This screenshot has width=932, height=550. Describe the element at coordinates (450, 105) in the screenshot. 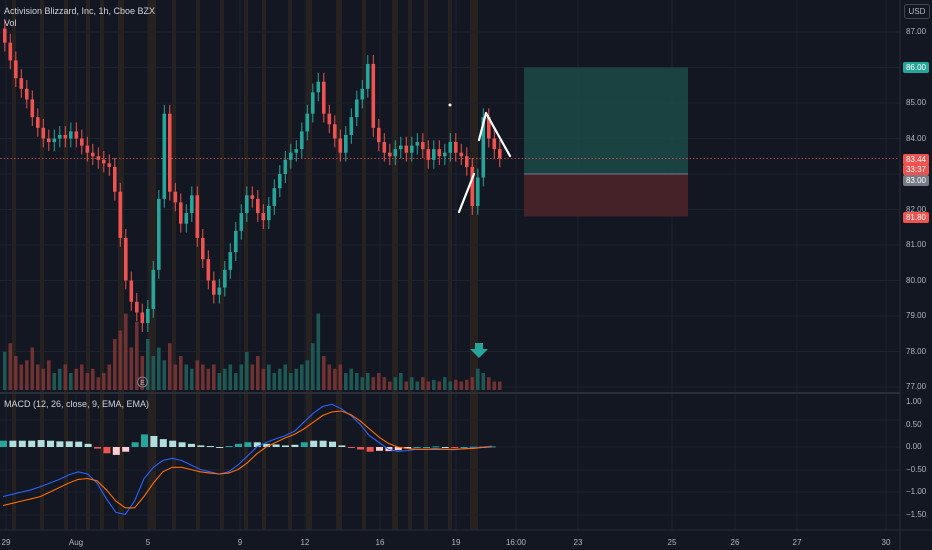

I see `marker-dot` at that location.